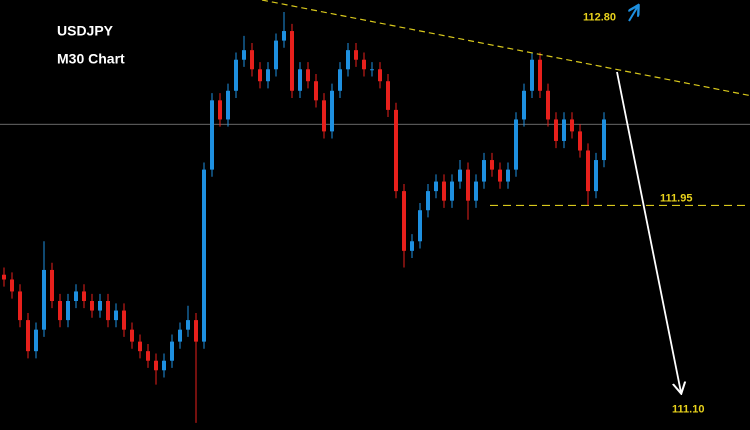  I want to click on chart-title: USDJPY, so click(85, 31).